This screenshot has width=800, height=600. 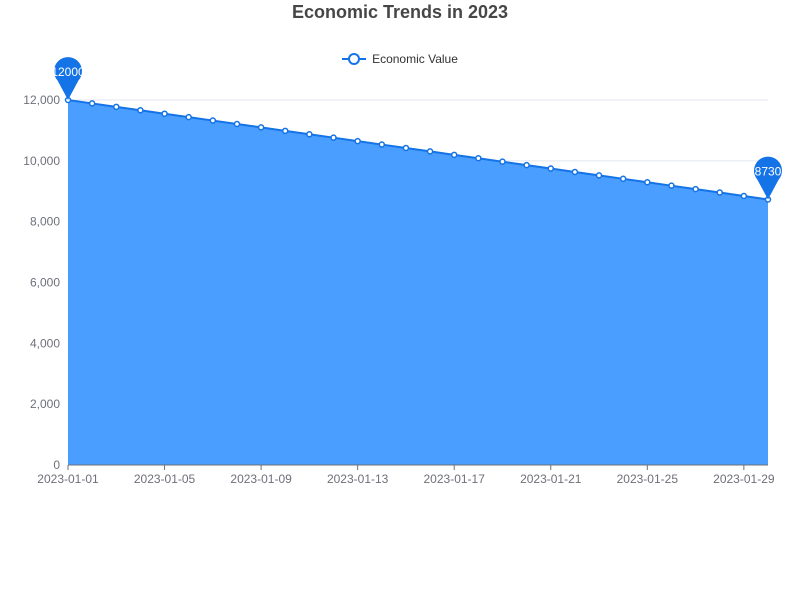 What do you see at coordinates (45, 222) in the screenshot?
I see `y-tick-label: 8,000` at bounding box center [45, 222].